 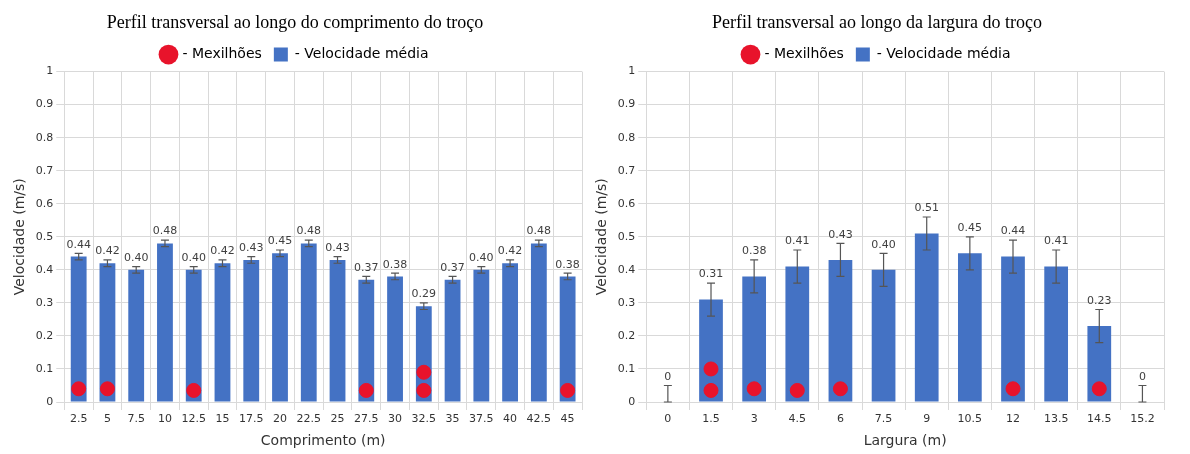 I want to click on data-label: 0.29, so click(x=424, y=294).